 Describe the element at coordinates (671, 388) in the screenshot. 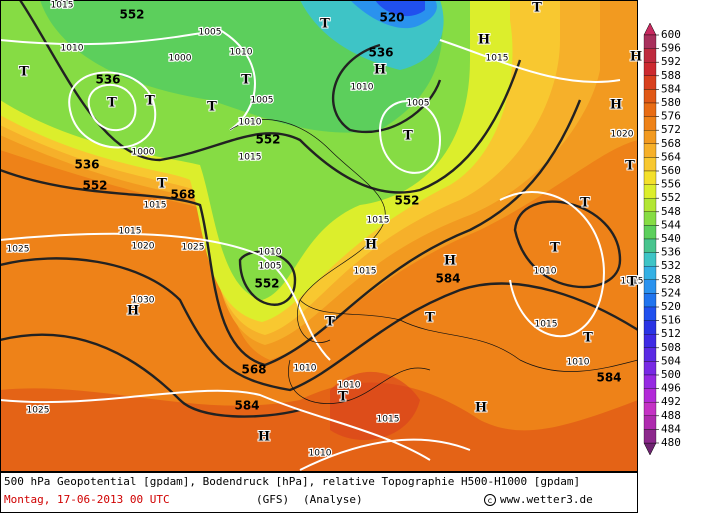

I see `colorbar-label: 496` at that location.